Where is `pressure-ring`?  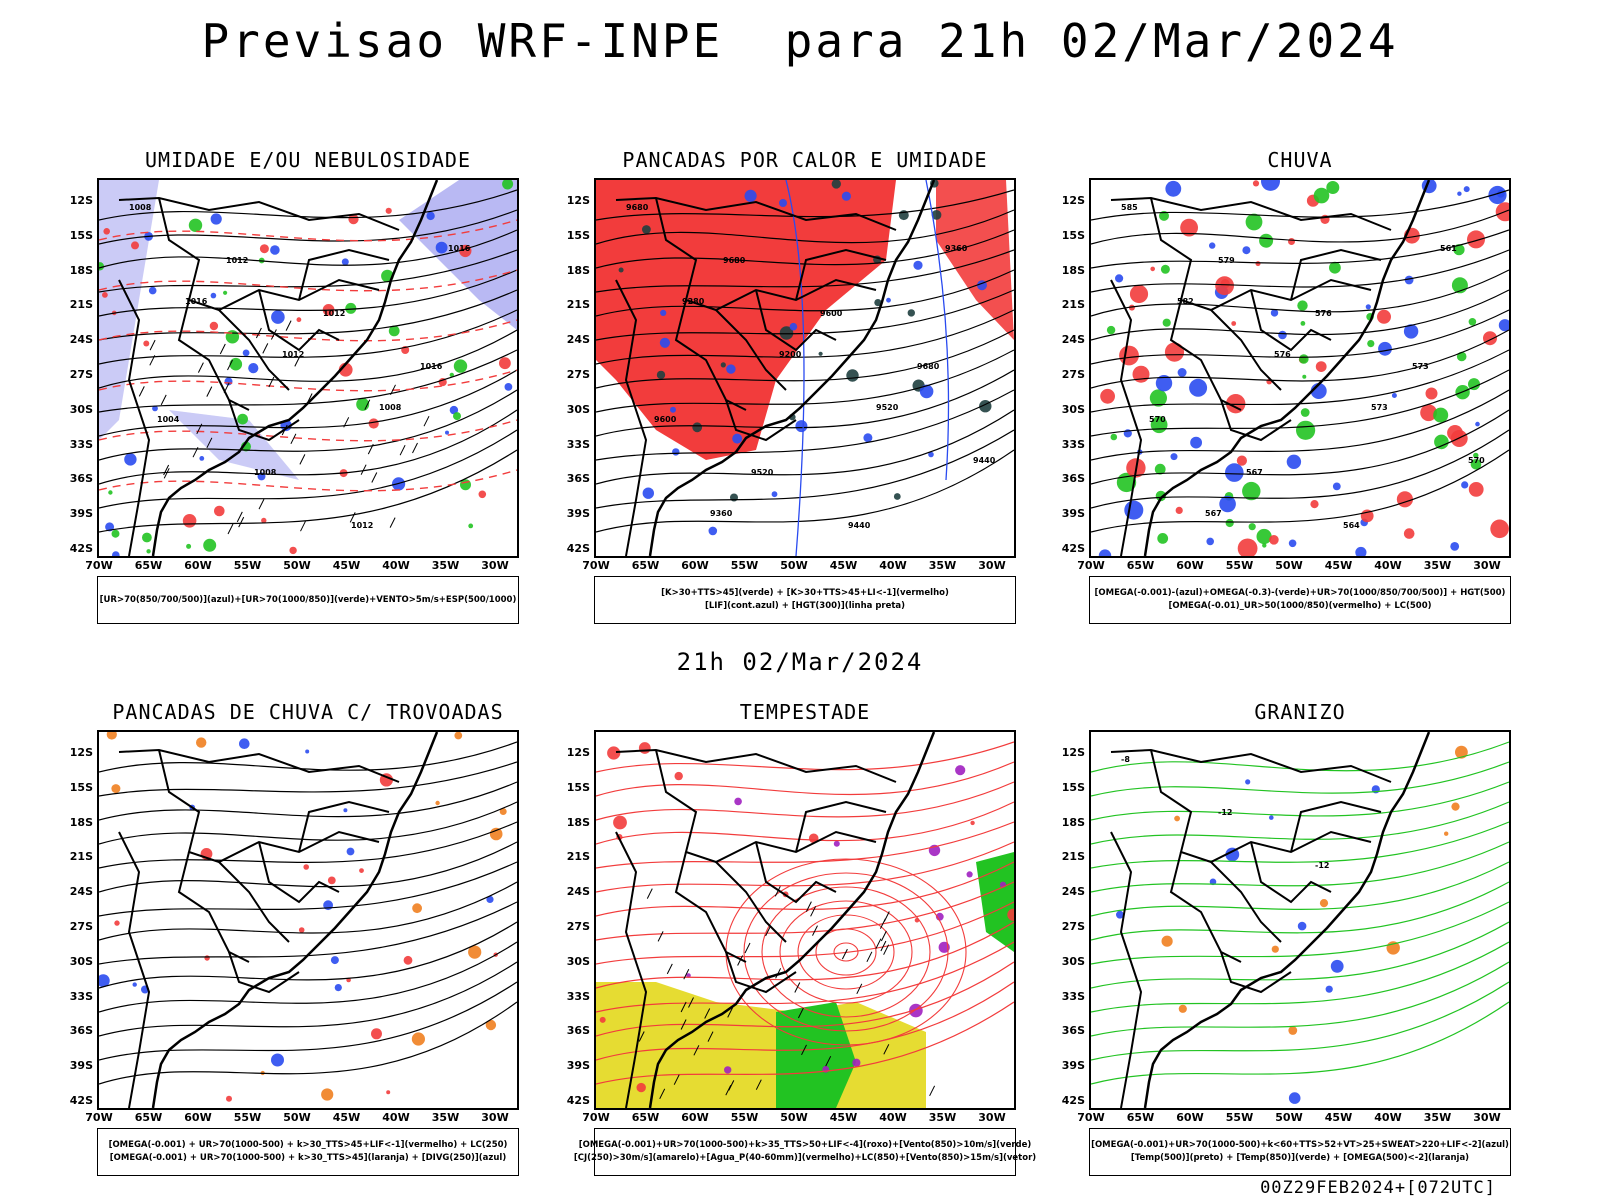
pressure-ring is located at coordinates (846, 952).